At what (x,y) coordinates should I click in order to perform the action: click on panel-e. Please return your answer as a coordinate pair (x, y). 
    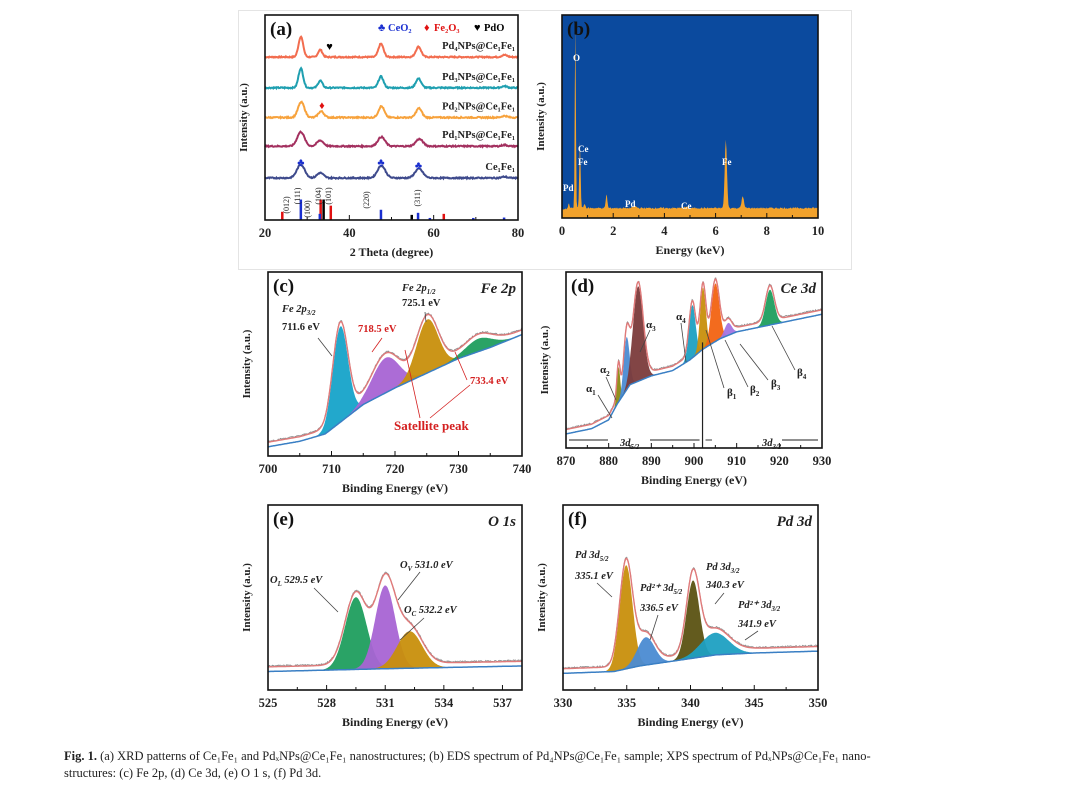
    Looking at the image, I should click on (395, 597).